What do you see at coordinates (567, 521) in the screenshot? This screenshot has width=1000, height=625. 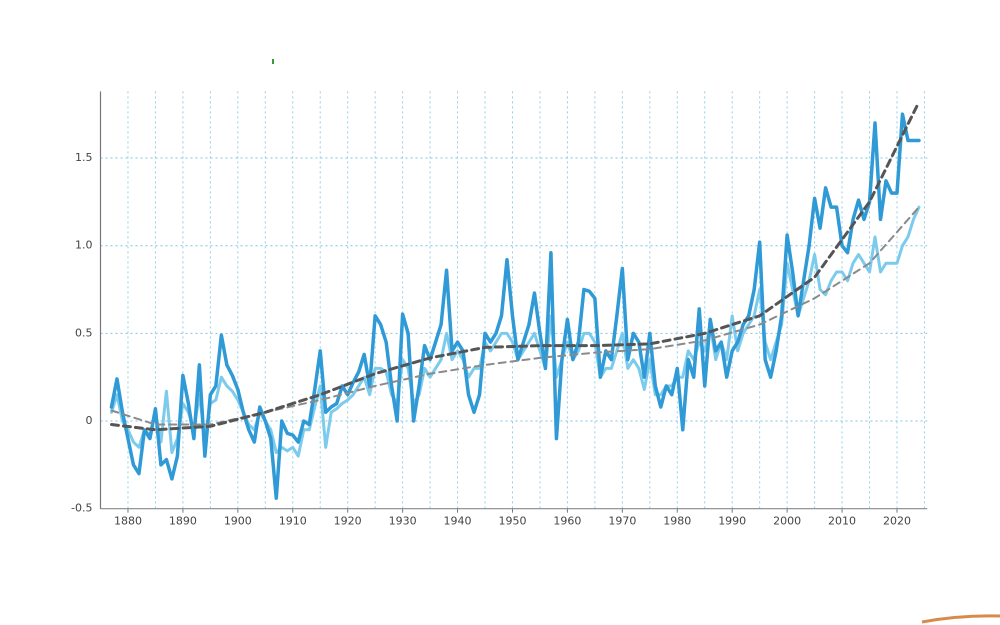 I see `x-tick-label: 1960` at bounding box center [567, 521].